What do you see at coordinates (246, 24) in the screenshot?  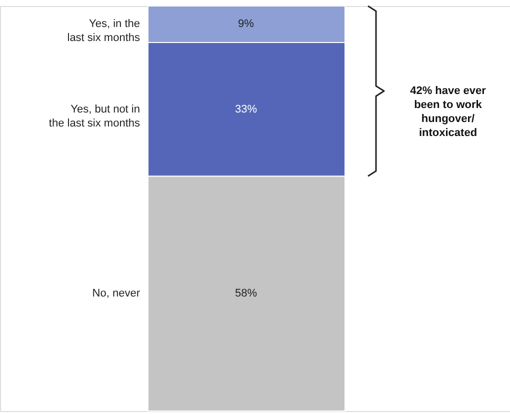 I see `data-label: 9%` at bounding box center [246, 24].